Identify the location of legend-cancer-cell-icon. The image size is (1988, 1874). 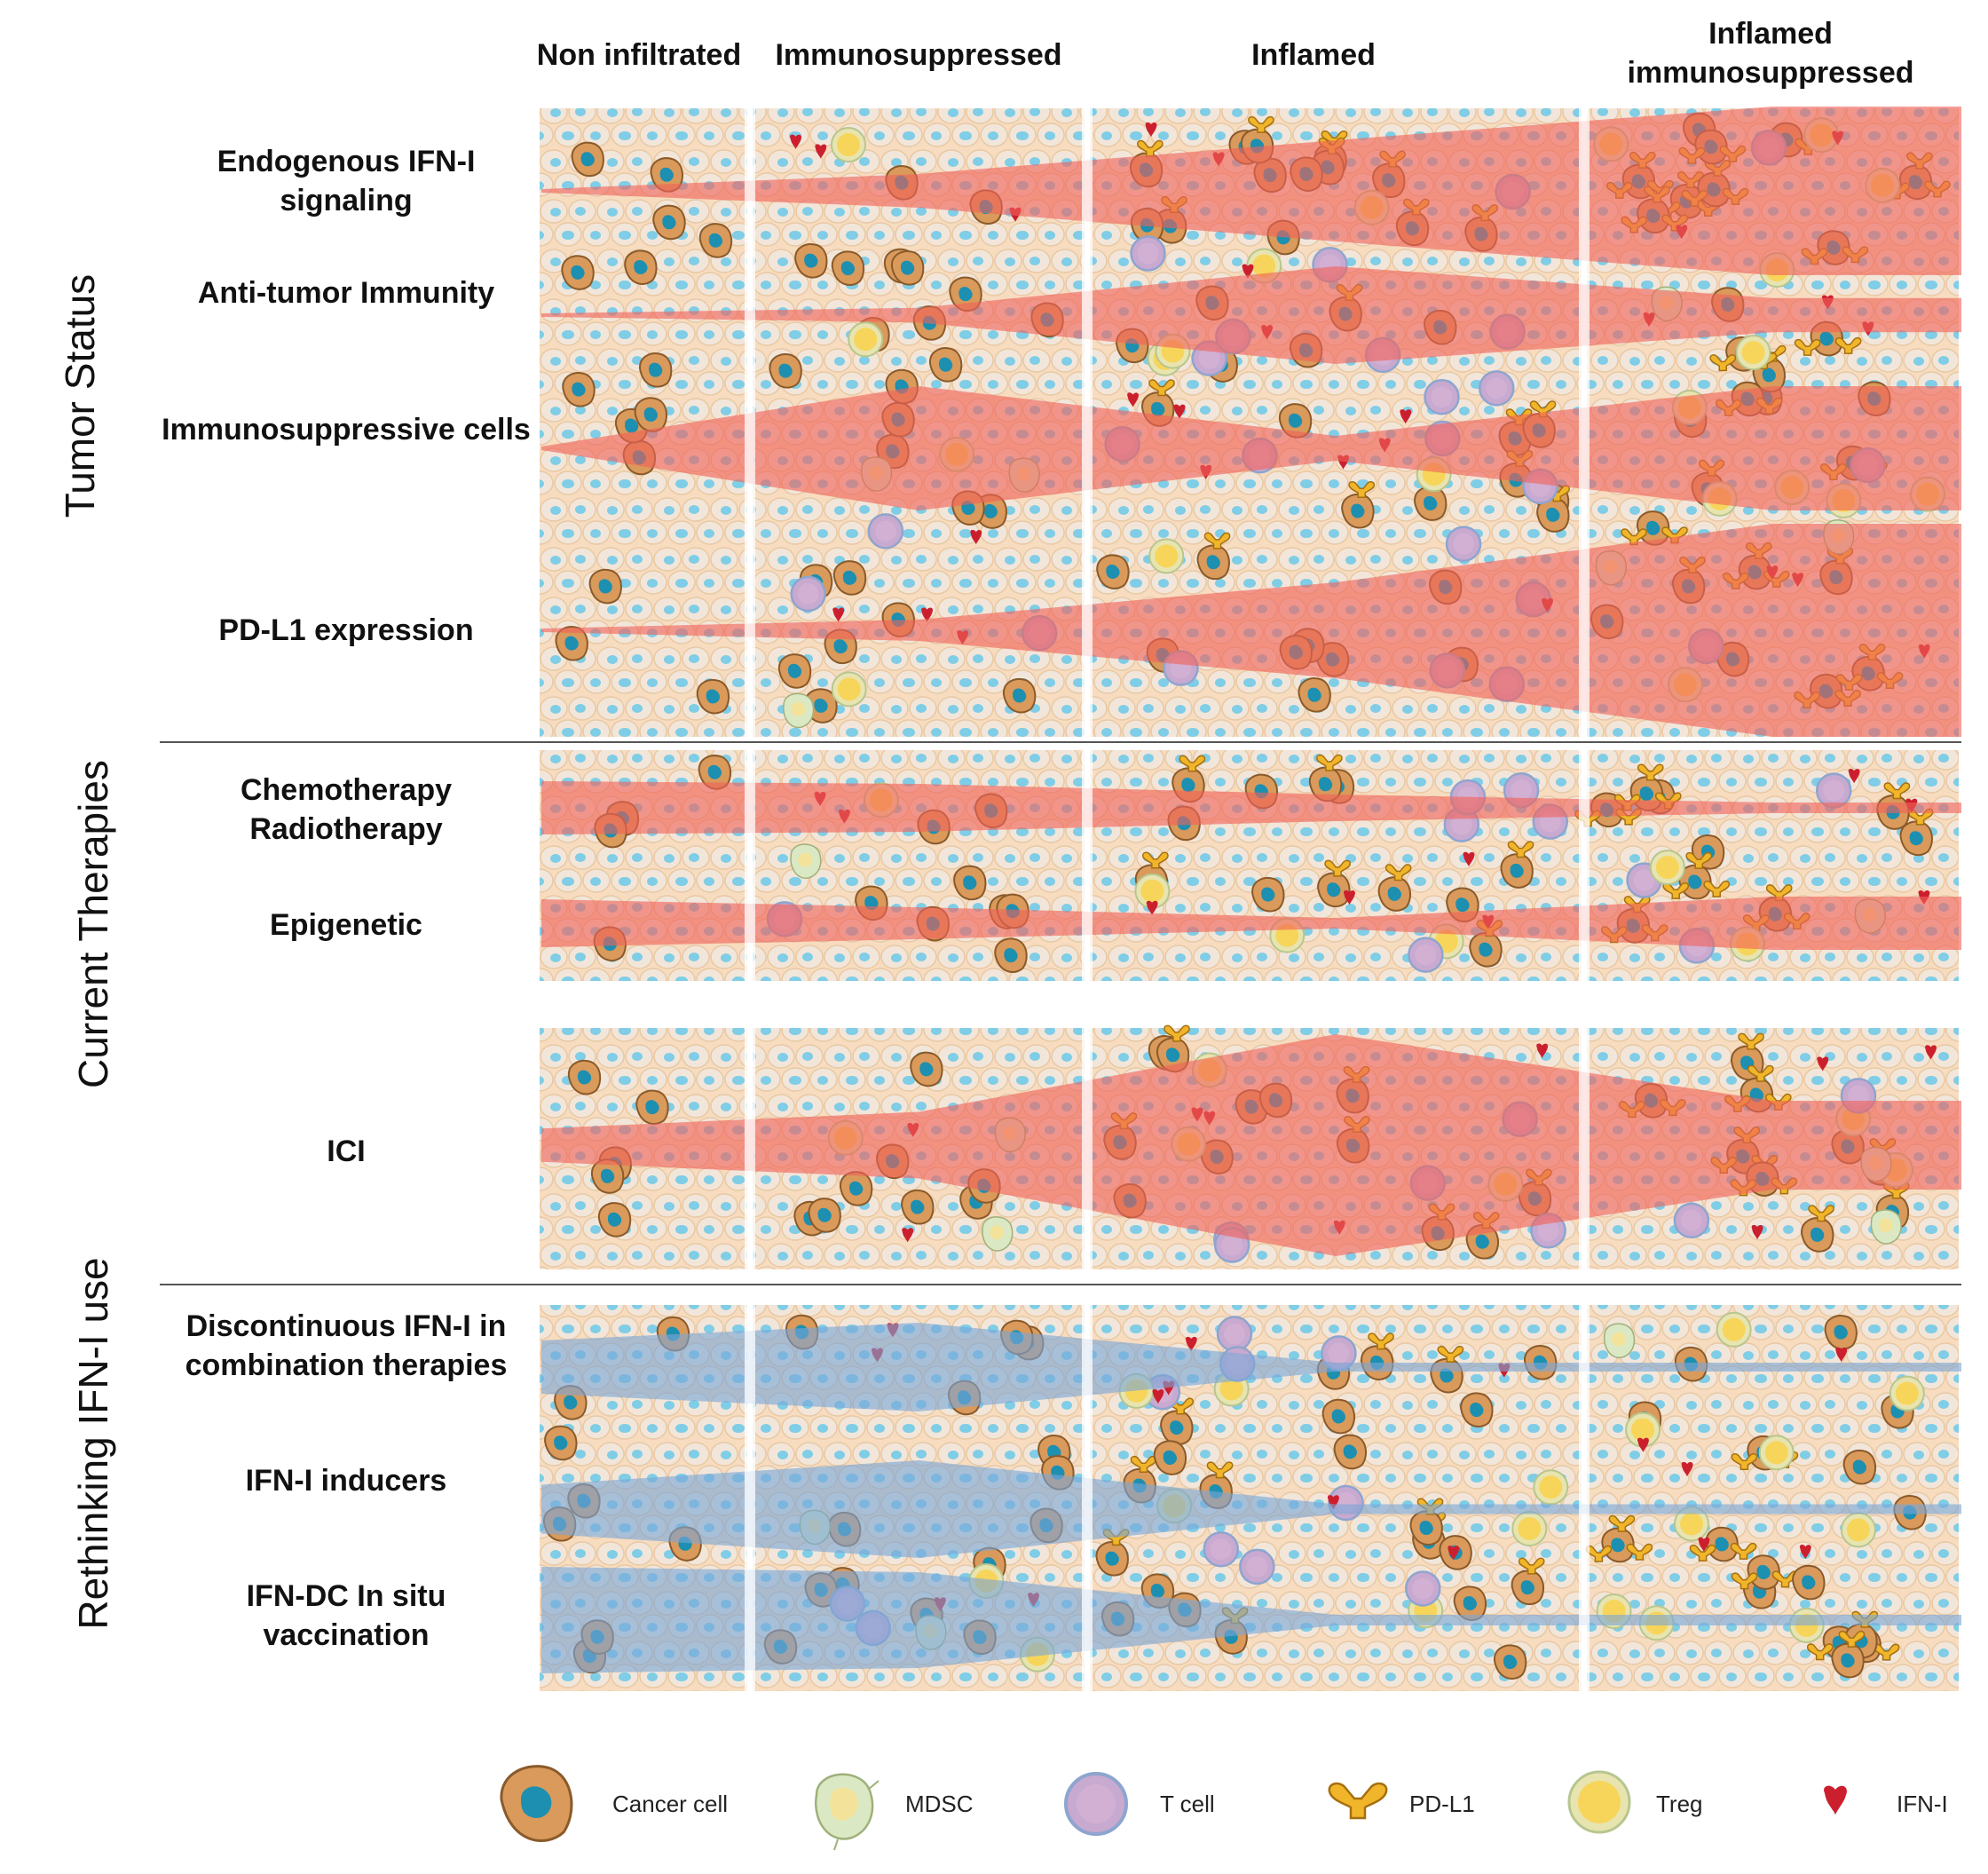
(536, 1804).